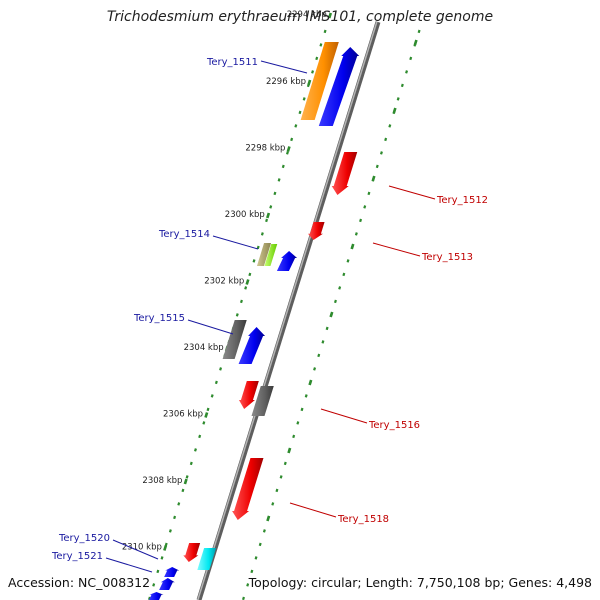 Image resolution: width=600 pixels, height=600 pixels. I want to click on gene-tery-1511-feature, so click(319, 81).